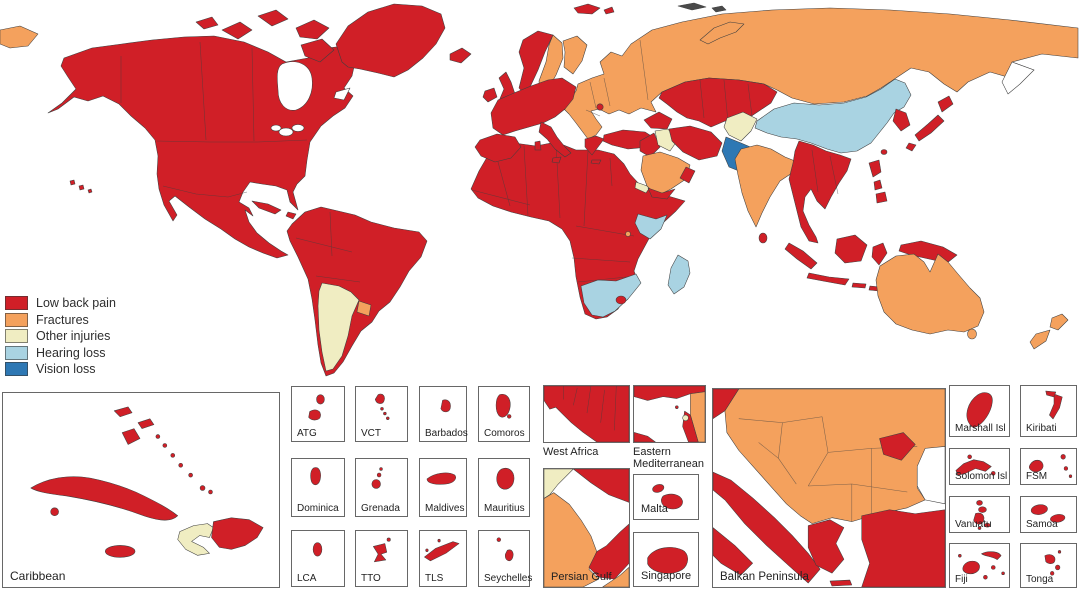 The image size is (1080, 590). Describe the element at coordinates (16, 369) in the screenshot. I see `vision-loss-swatch` at that location.